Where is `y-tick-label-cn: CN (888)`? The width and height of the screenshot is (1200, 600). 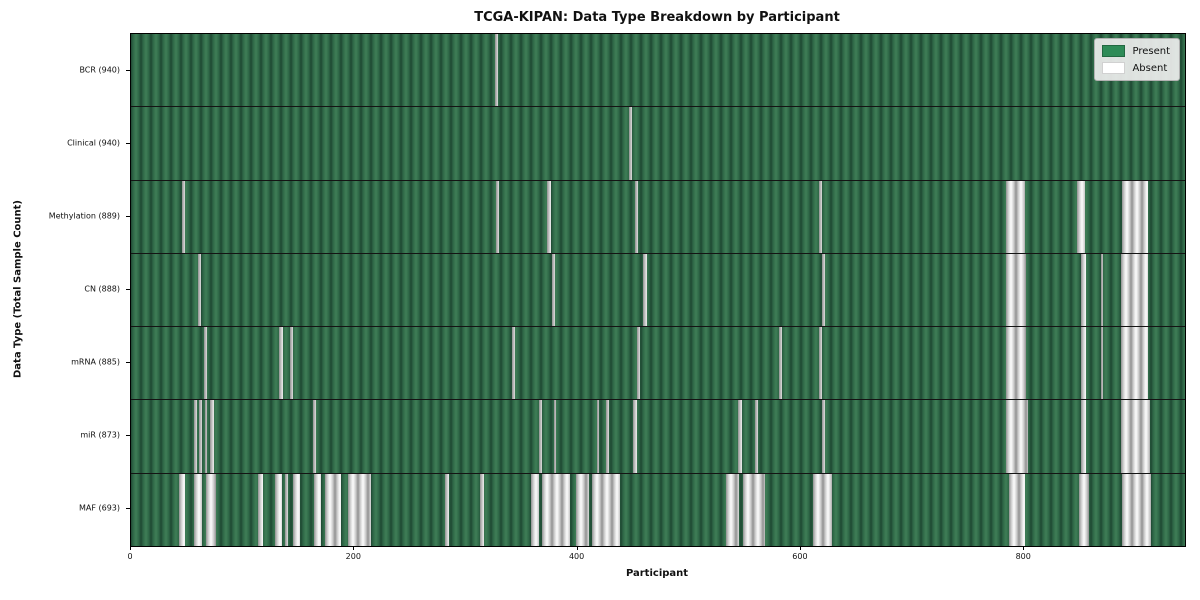 y-tick-label-cn: CN (888) is located at coordinates (102, 289).